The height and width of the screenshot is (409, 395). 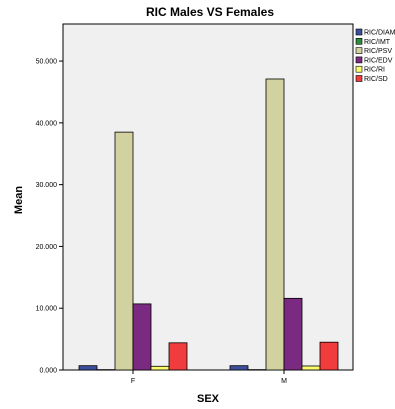 What do you see at coordinates (239, 368) in the screenshot?
I see `bar-ric-diam-m` at bounding box center [239, 368].